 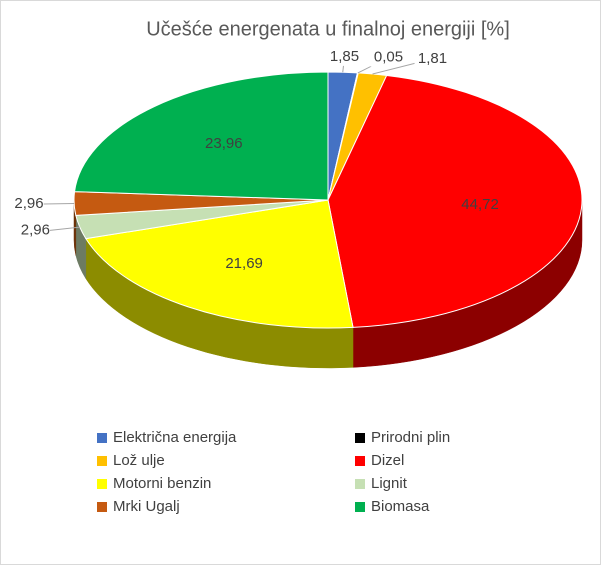 I want to click on data-label: 0,05, so click(x=388, y=57).